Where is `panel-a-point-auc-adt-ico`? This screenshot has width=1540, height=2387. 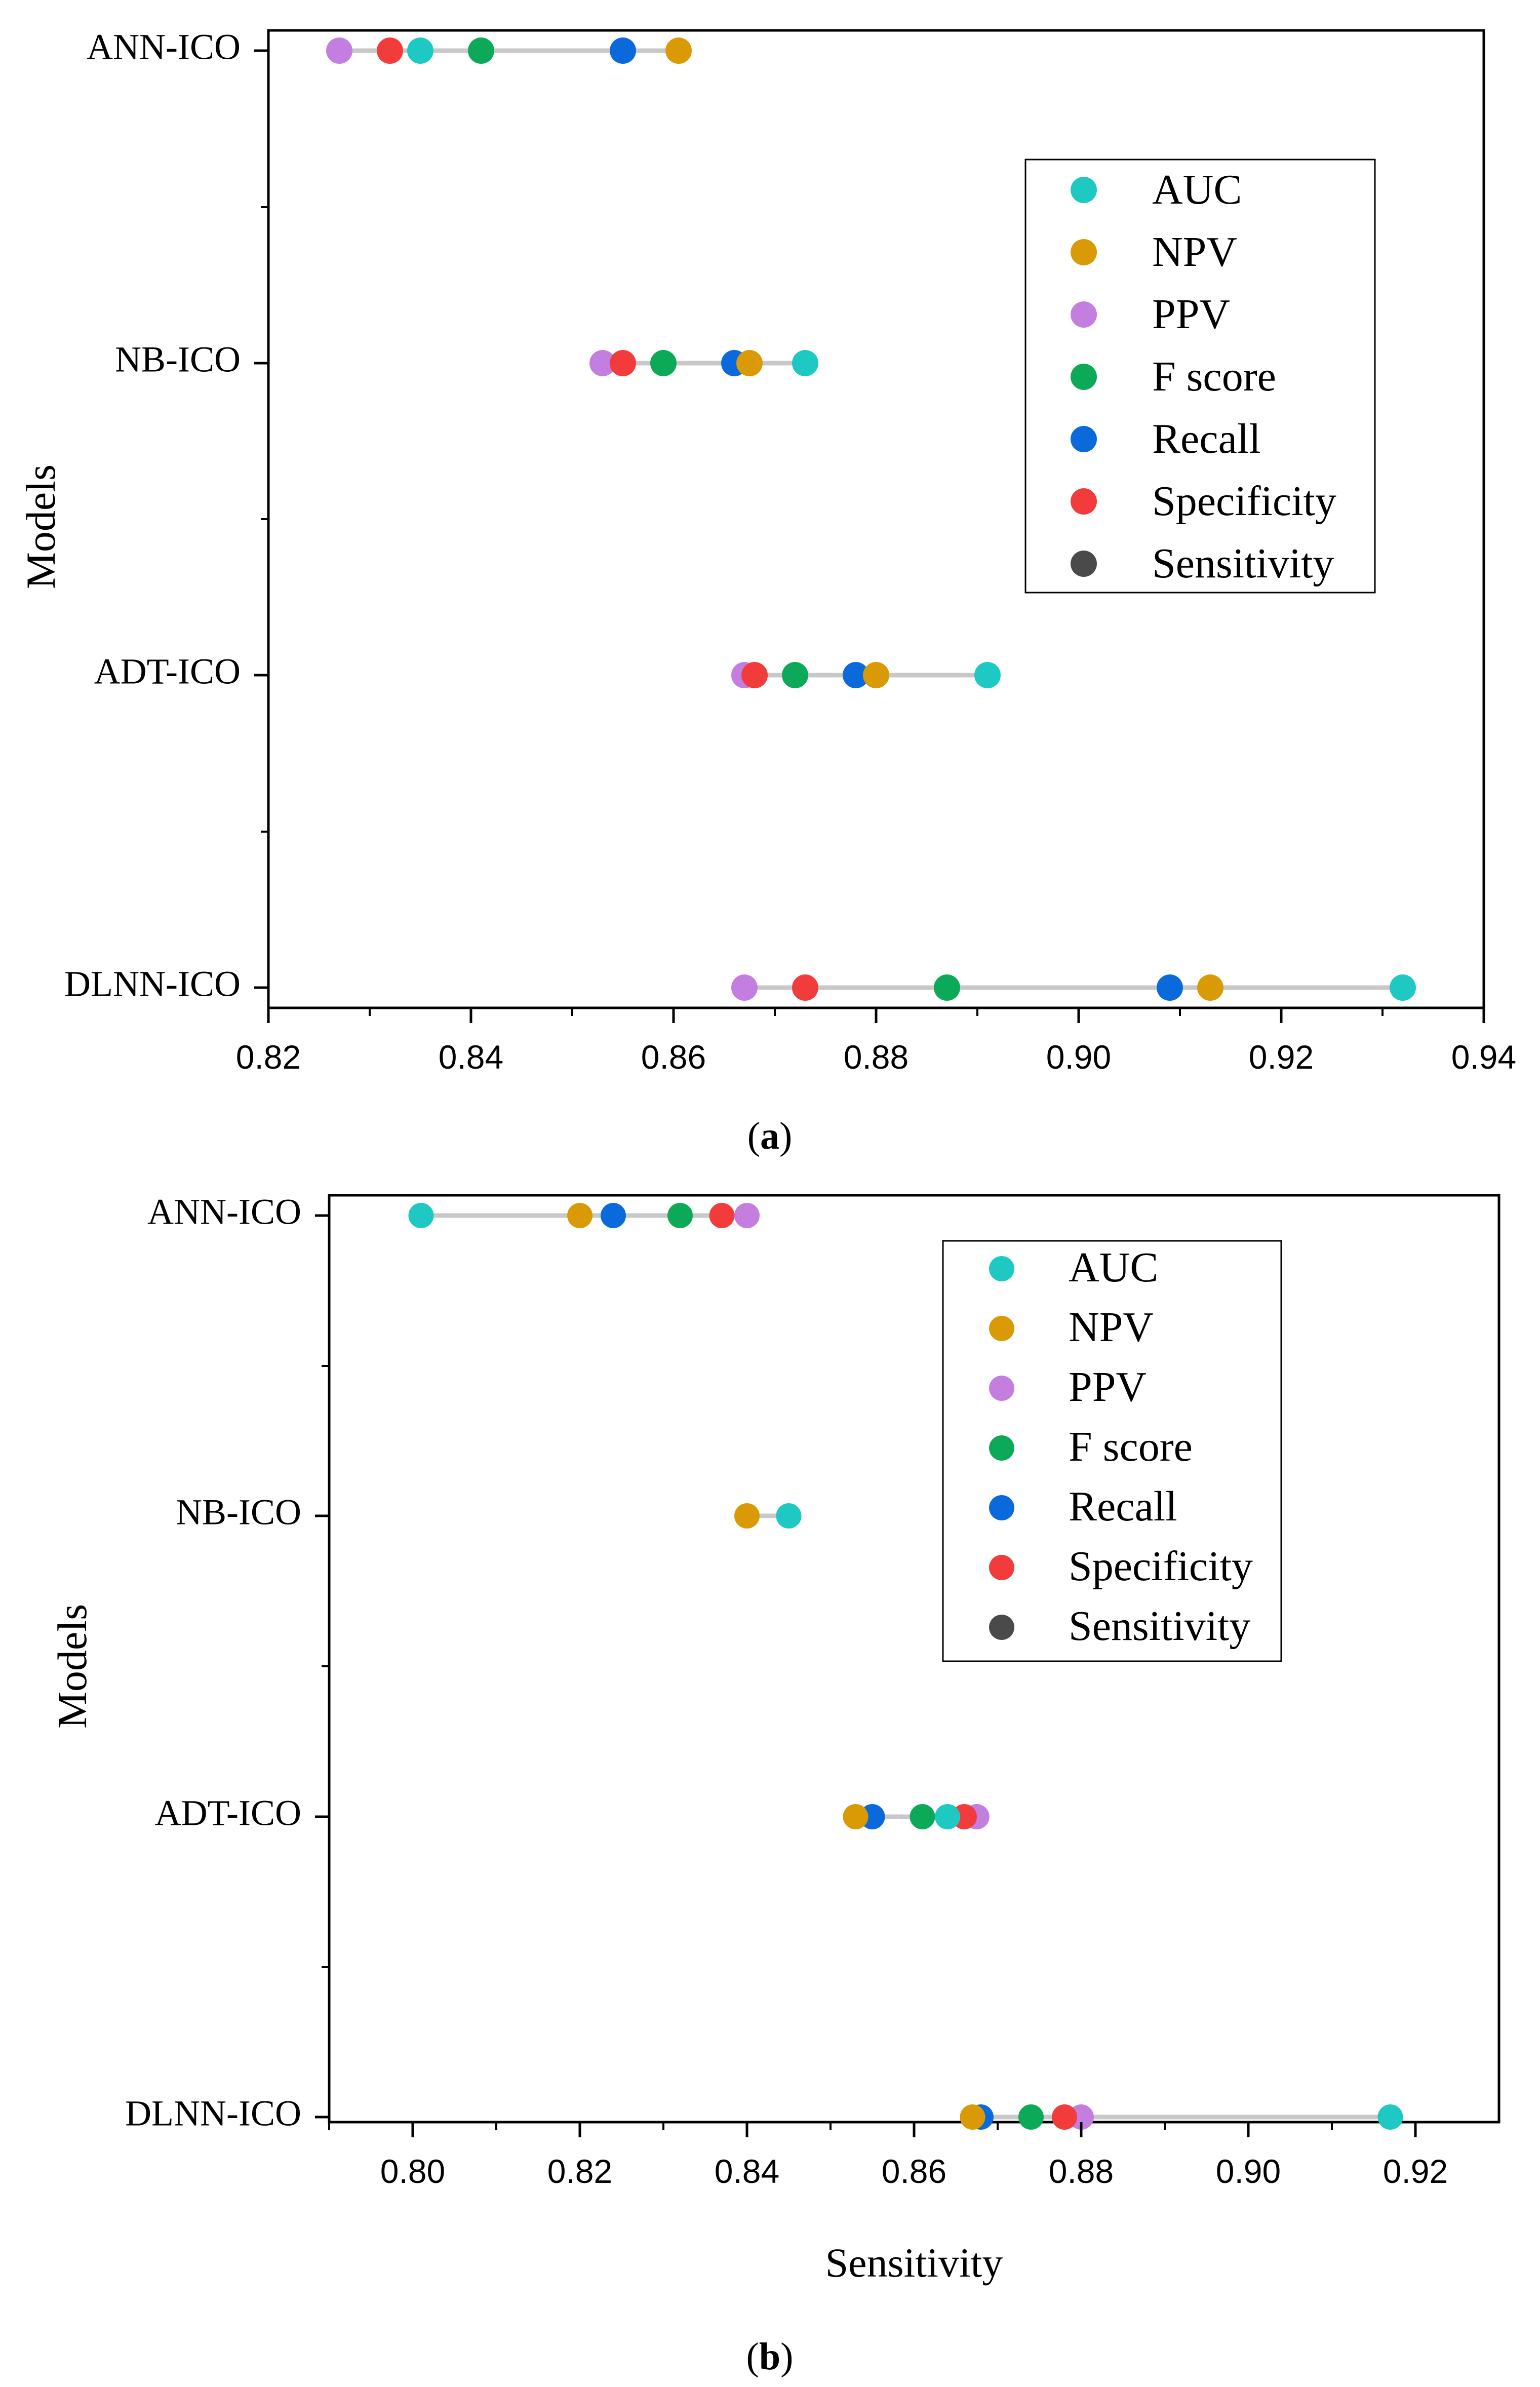 panel-a-point-auc-adt-ico is located at coordinates (987, 675).